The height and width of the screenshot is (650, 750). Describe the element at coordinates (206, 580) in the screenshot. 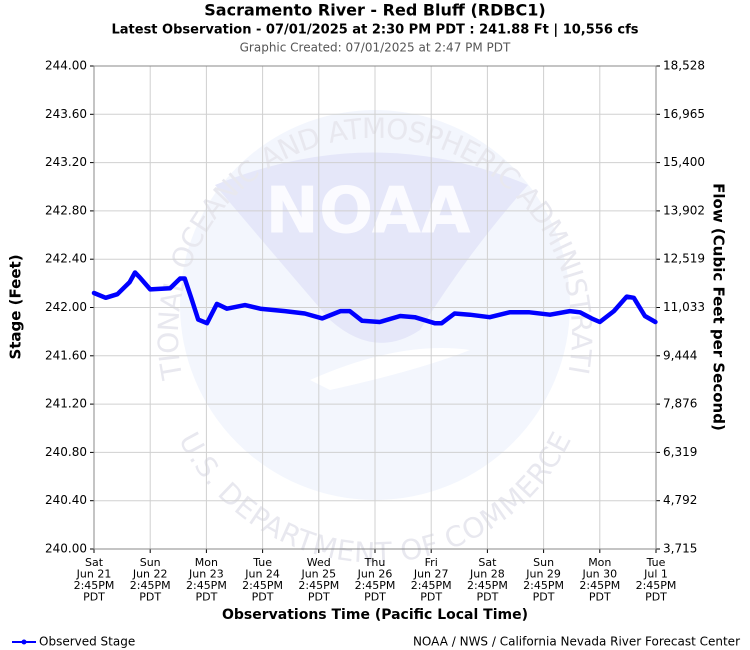

I see `x-tick-label: Mon Jun 23 2:45PM PDT` at that location.